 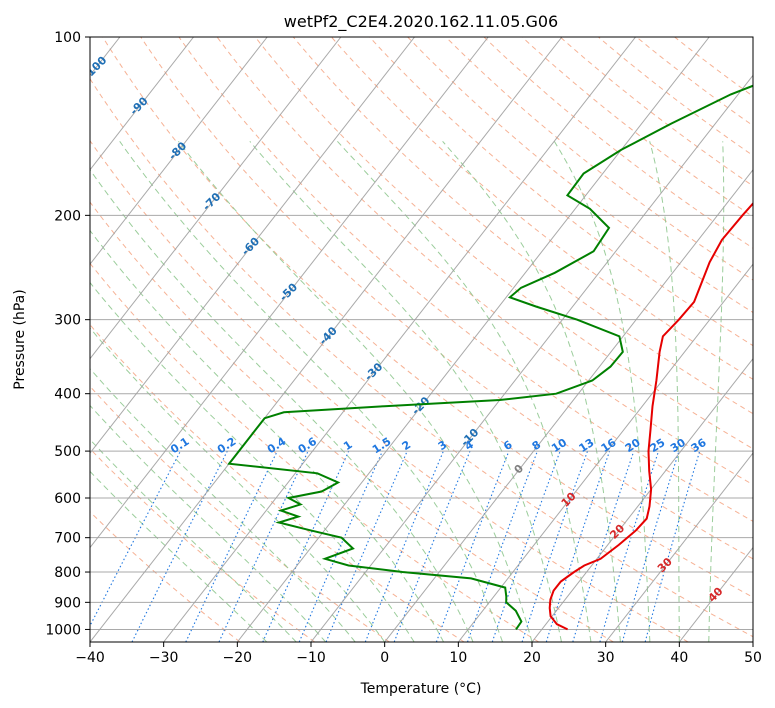 I want to click on y-tick-label: 200, so click(x=67, y=216).